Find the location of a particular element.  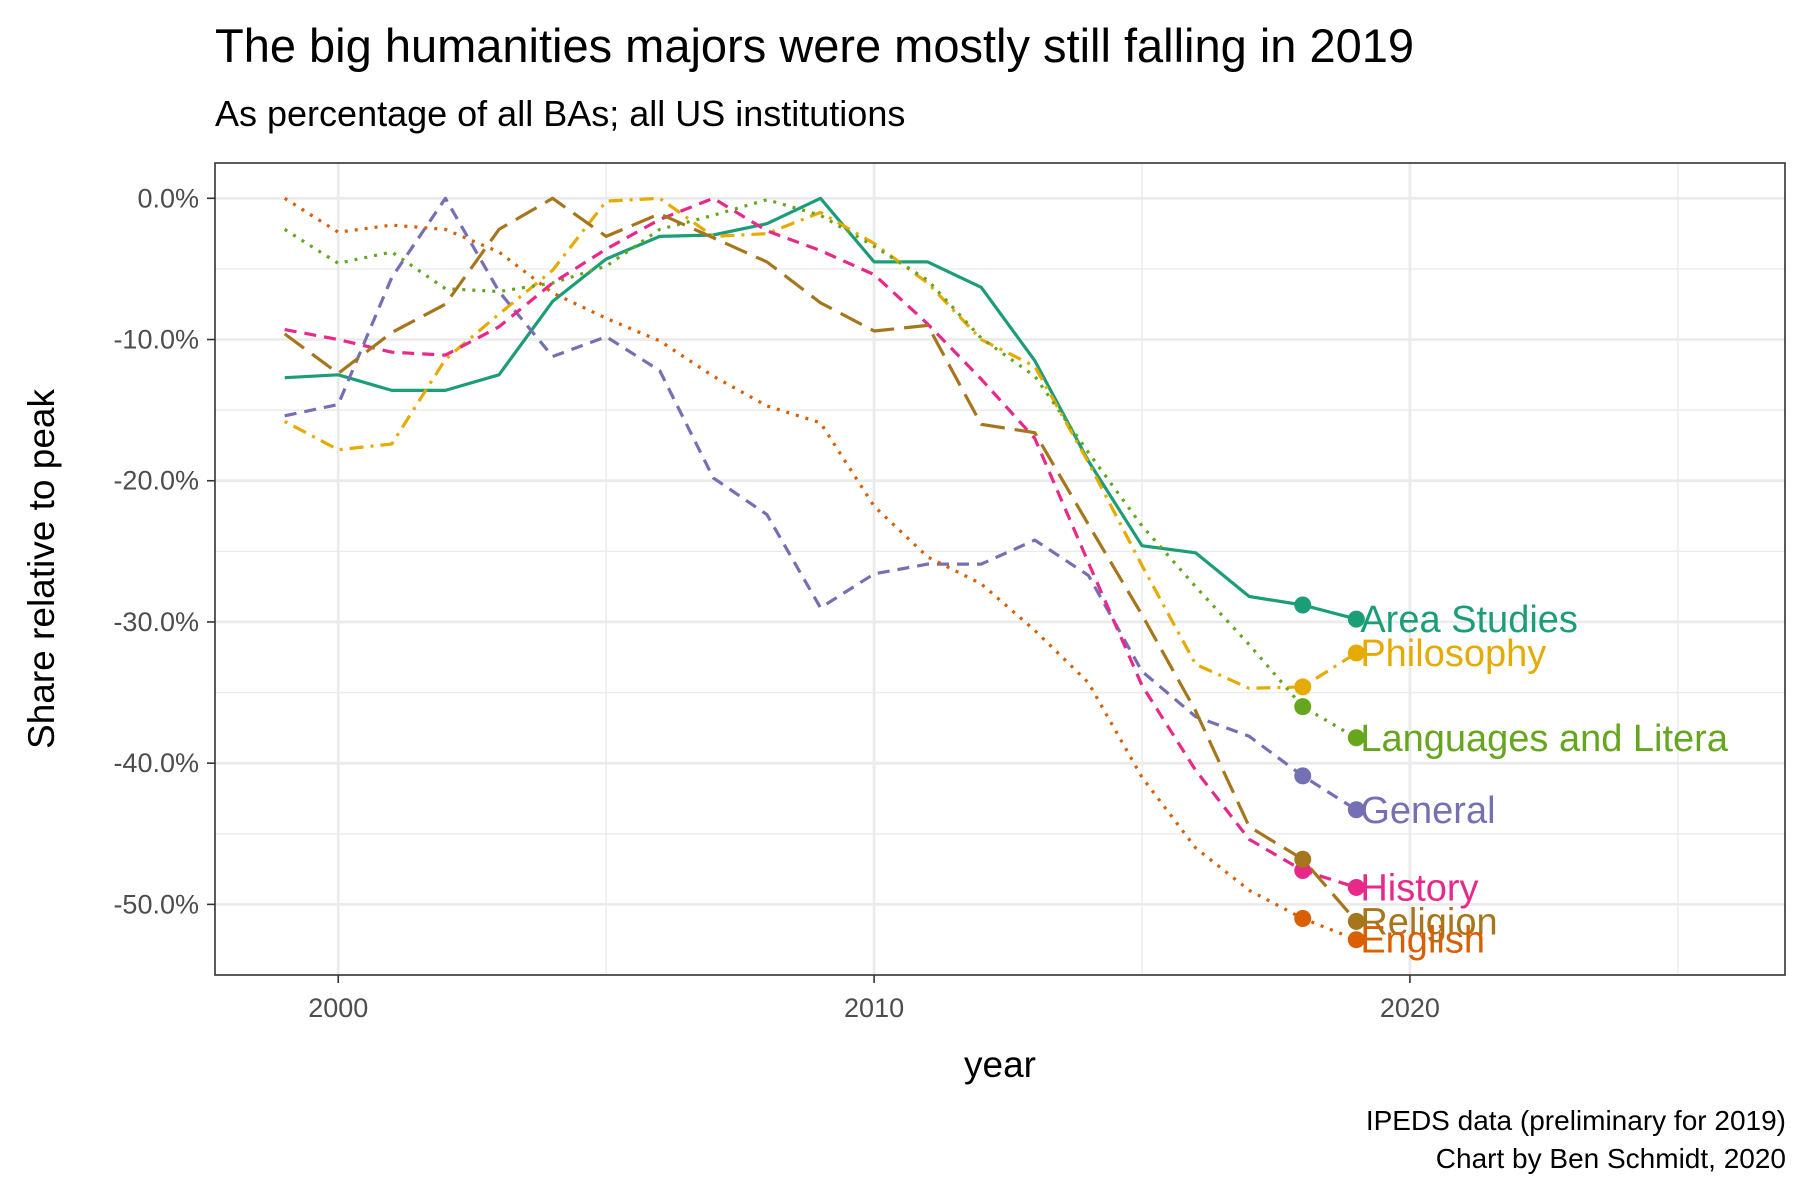

caption-source: IPEDS data (preliminary for 2019) is located at coordinates (1576, 1121).